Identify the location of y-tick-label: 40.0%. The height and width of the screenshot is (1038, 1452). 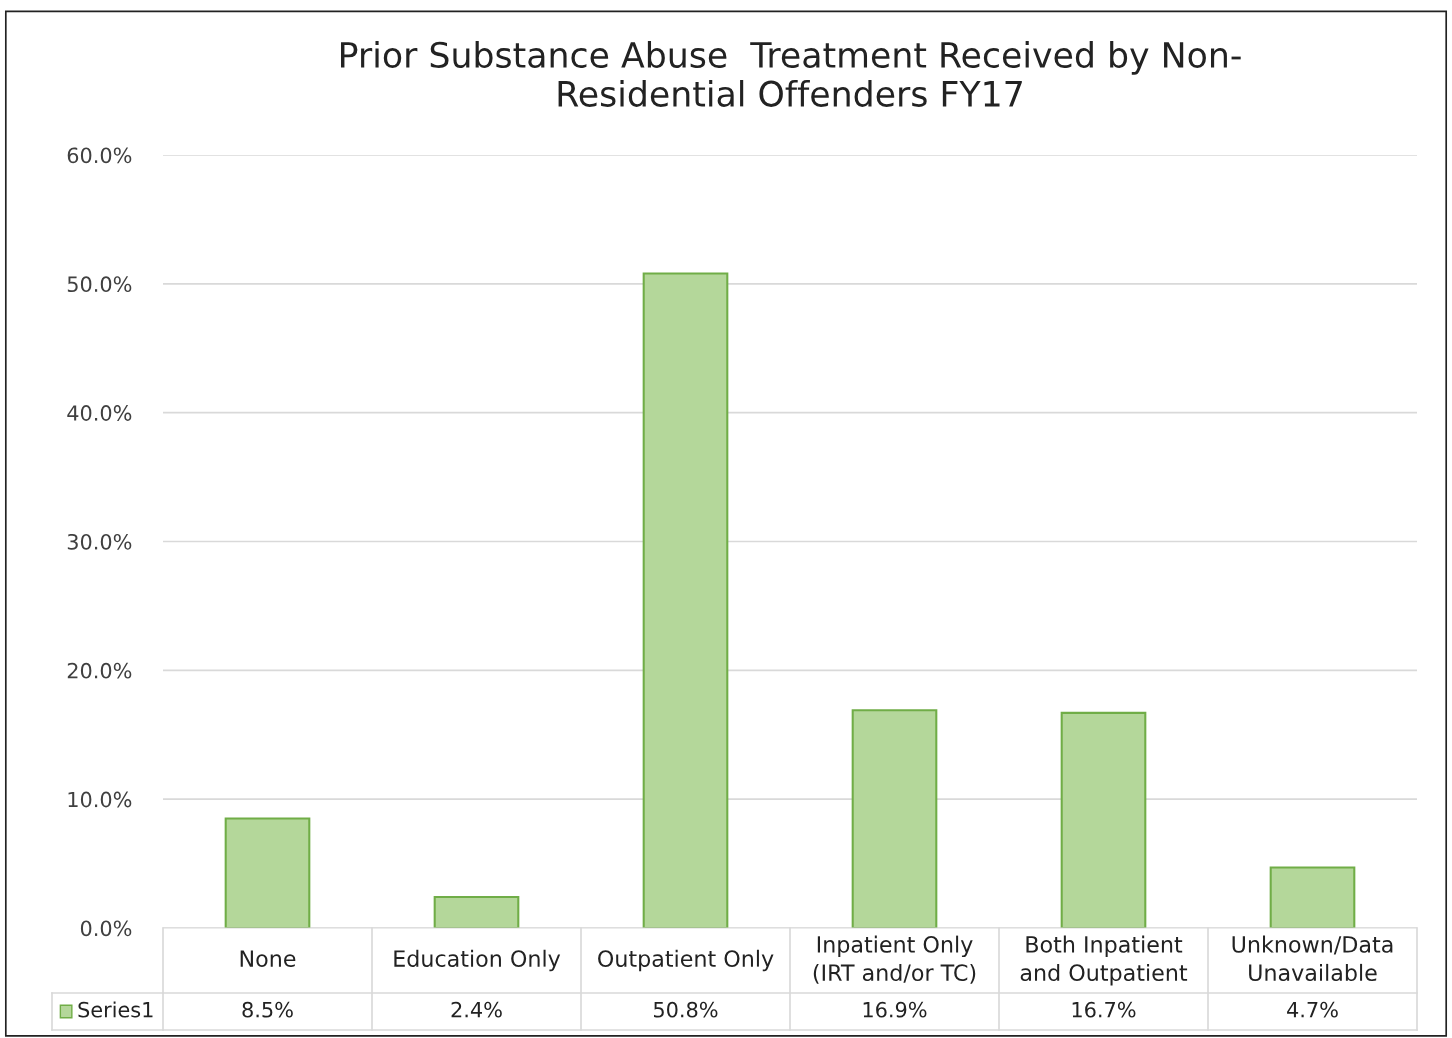
(99, 413).